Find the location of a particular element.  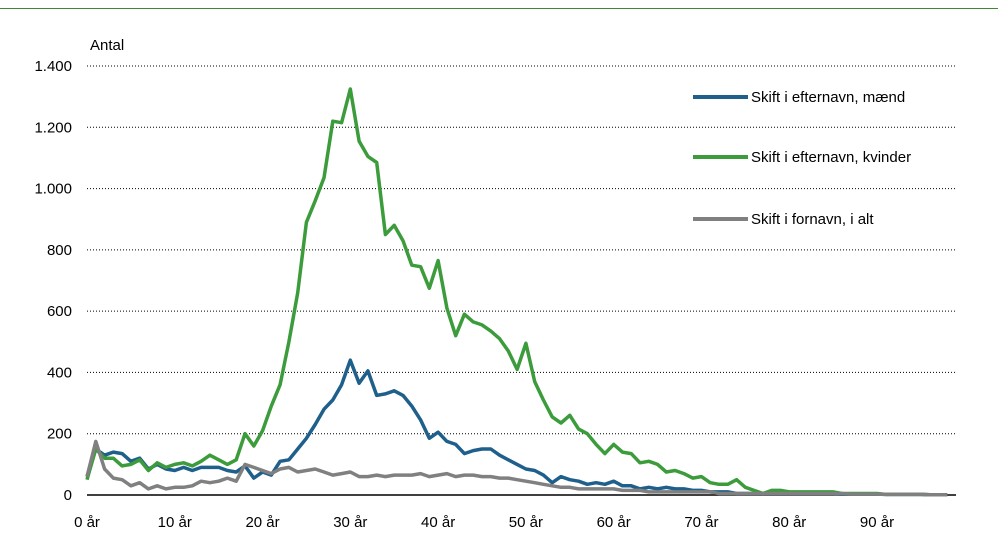

x-tick-label: 0 år is located at coordinates (87, 522).